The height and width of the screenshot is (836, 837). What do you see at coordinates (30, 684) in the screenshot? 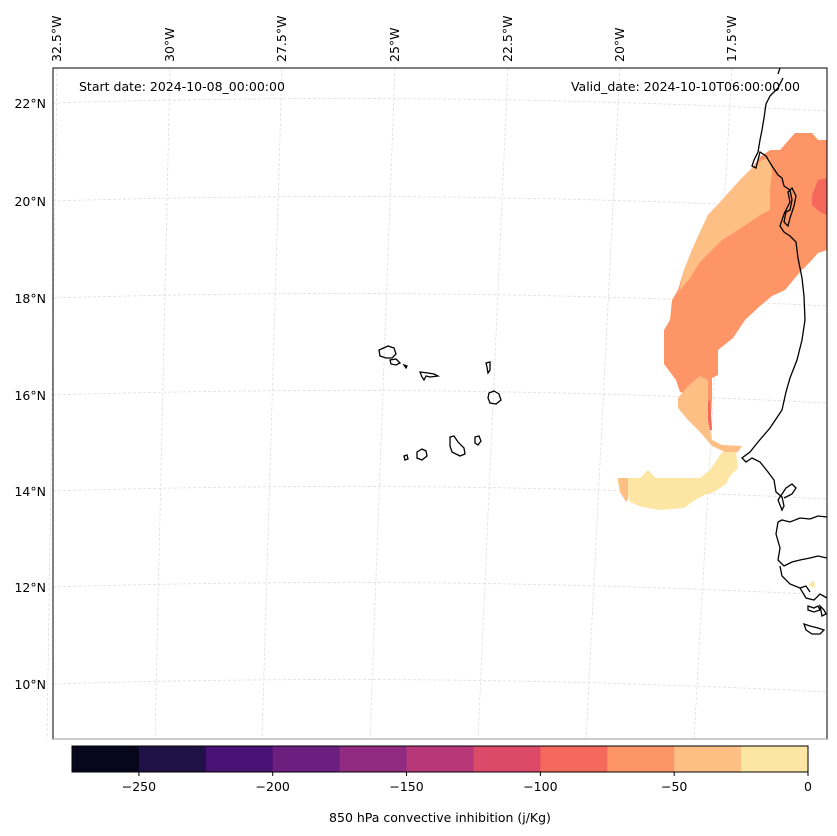
I see `latitude-tick-label: 10°N` at bounding box center [30, 684].